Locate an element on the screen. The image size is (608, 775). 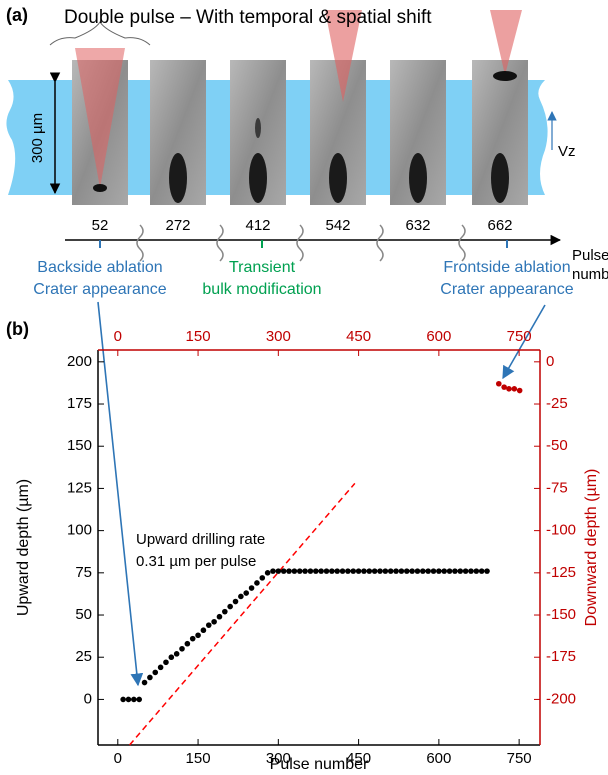
x-tick-label: 750 is located at coordinates (519, 758).